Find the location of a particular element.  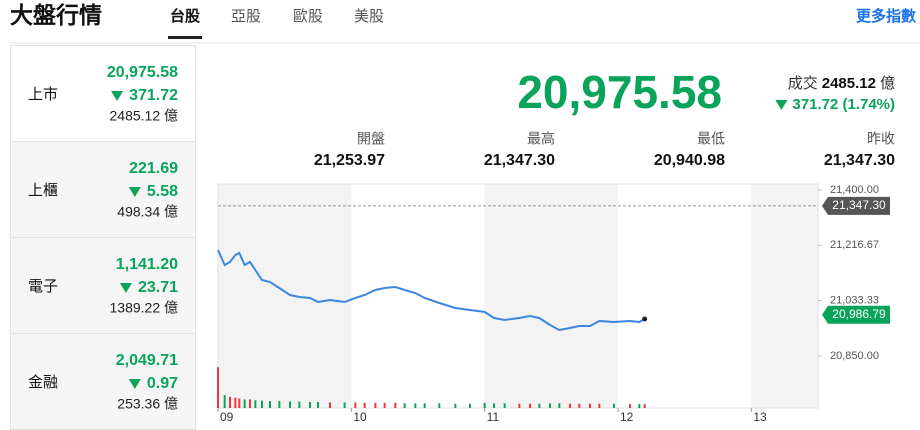

x-tick-label: 10 is located at coordinates (360, 417).